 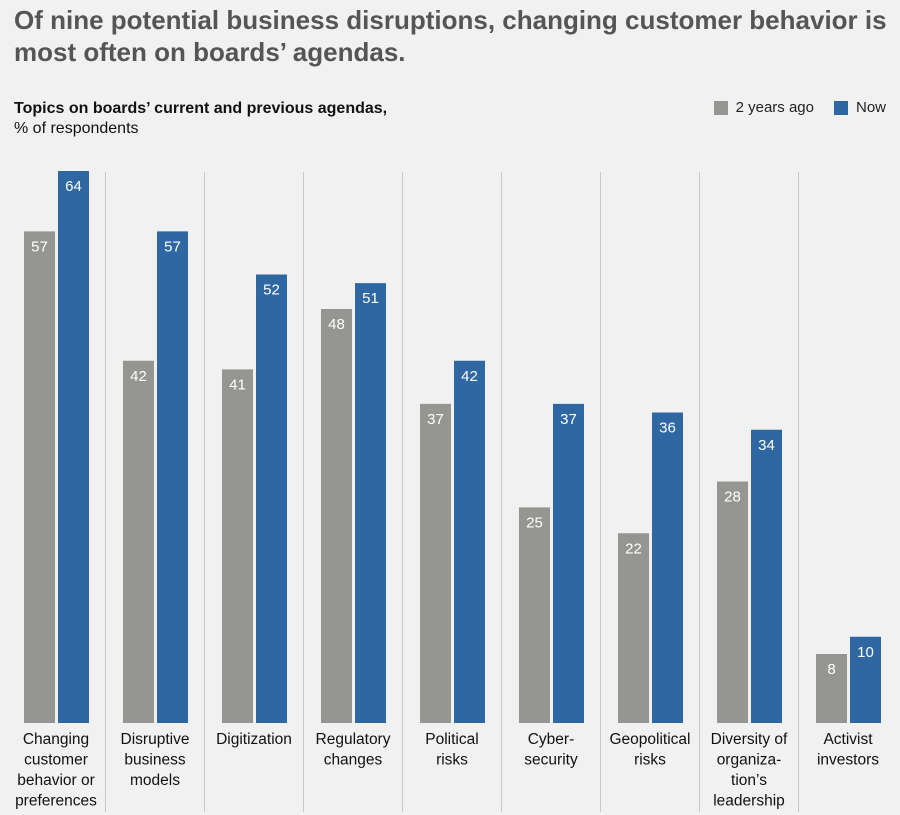 I want to click on chart-subtitle-unit: % of respondents, so click(x=76, y=128).